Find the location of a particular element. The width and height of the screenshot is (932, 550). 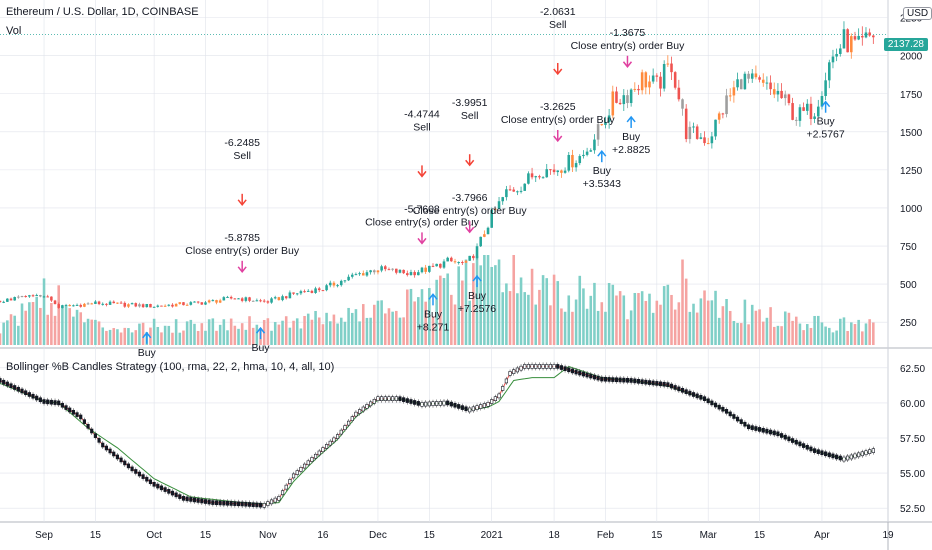

signal-label: Close entry(s) order Buy is located at coordinates (558, 120).